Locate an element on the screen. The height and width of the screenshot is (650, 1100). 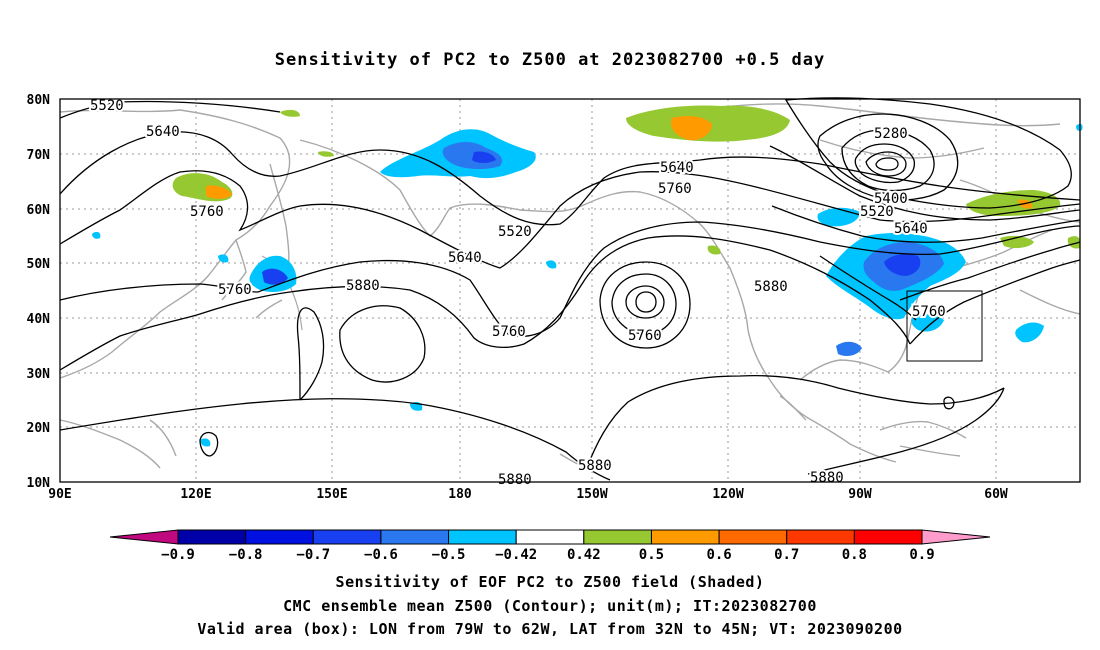
lon-label: 120E is located at coordinates (195, 494).